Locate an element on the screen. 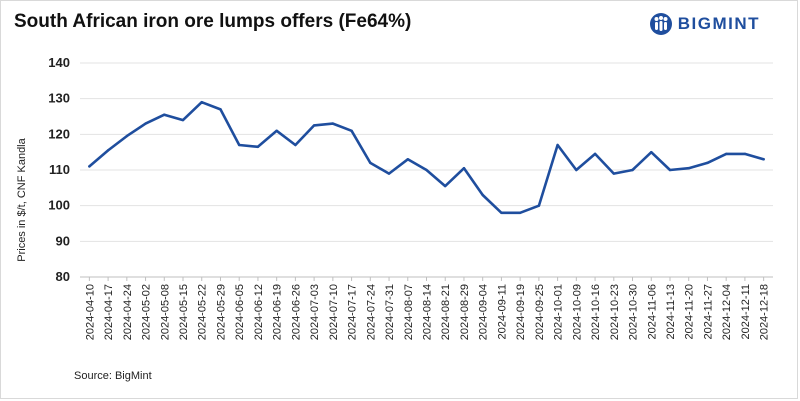 Image resolution: width=800 pixels, height=401 pixels. x-tick-label: 2024-09-04 is located at coordinates (484, 312).